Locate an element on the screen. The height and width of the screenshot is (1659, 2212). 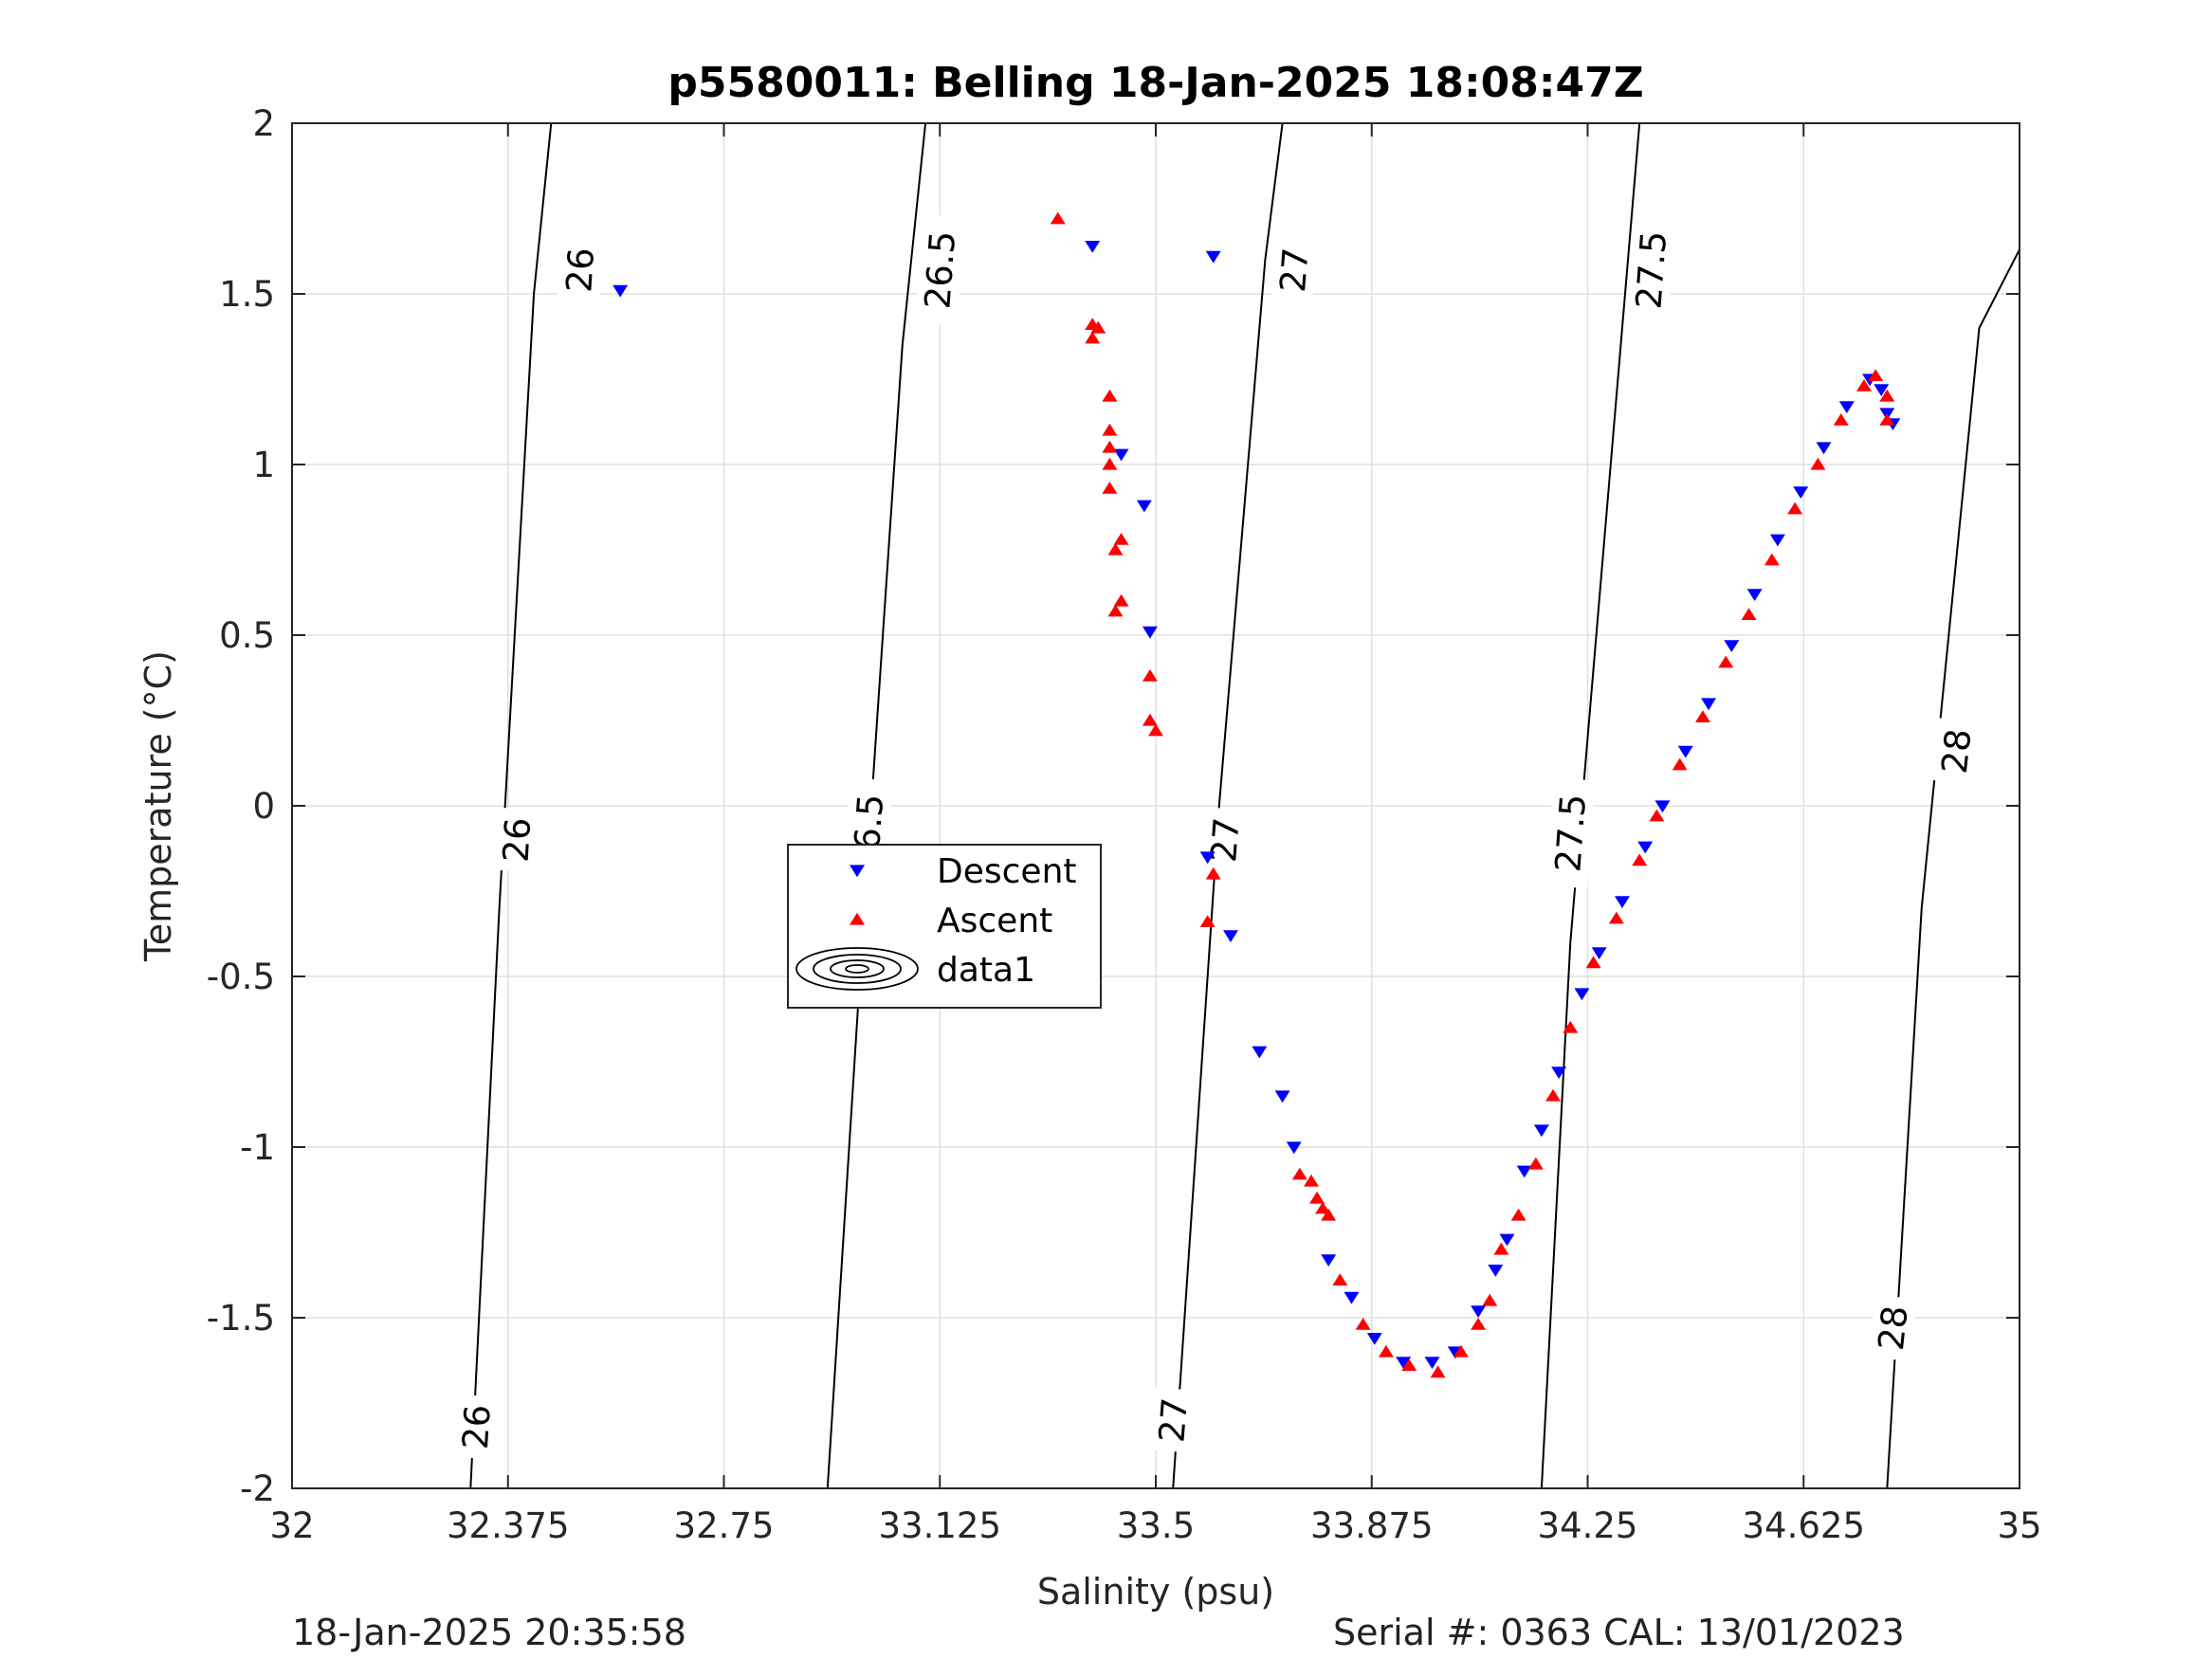
contour-label: 27 is located at coordinates (1173, 1420).